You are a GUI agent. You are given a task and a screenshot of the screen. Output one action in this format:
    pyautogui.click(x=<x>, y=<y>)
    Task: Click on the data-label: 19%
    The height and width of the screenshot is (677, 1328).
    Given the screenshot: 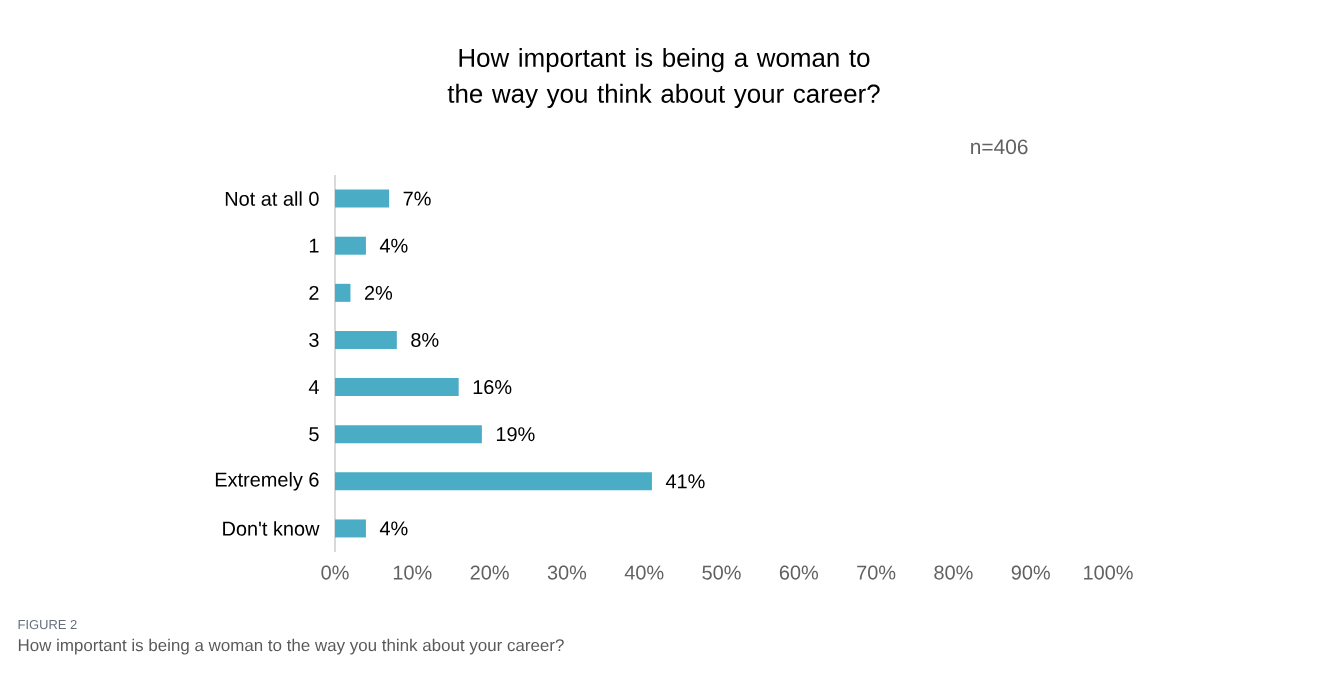 What is the action you would take?
    pyautogui.click(x=515, y=434)
    